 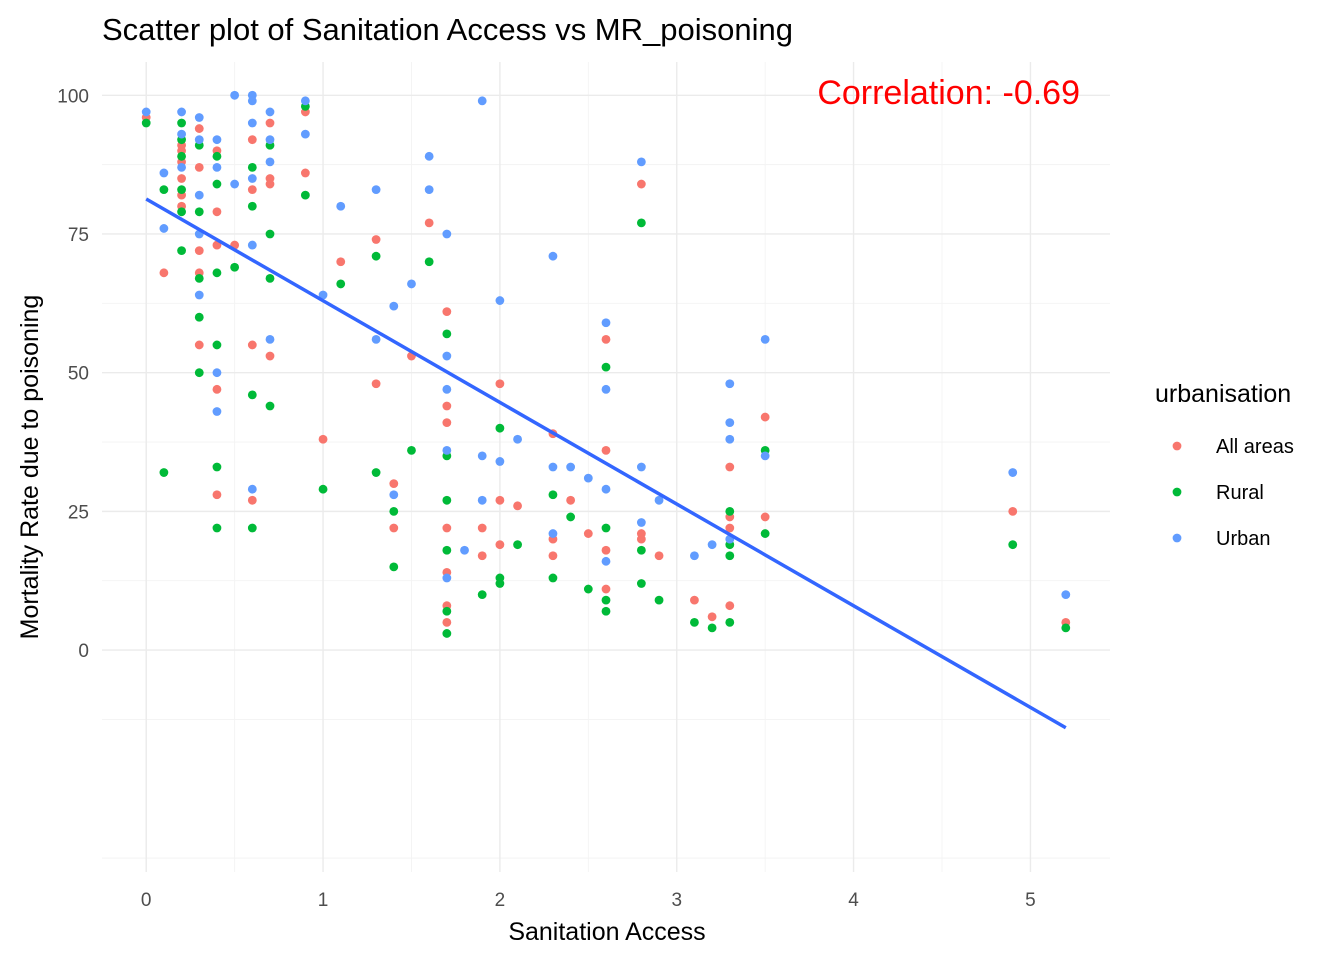 What do you see at coordinates (30, 467) in the screenshot?
I see `y-axis-label: Mortality Rate due to poisoning` at bounding box center [30, 467].